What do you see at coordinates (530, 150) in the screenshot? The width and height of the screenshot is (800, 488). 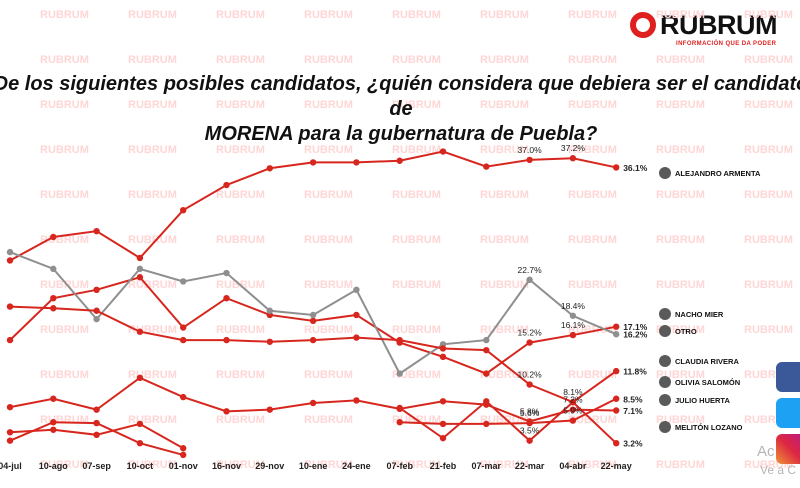 I see `data-label: 37.0%` at bounding box center [530, 150].